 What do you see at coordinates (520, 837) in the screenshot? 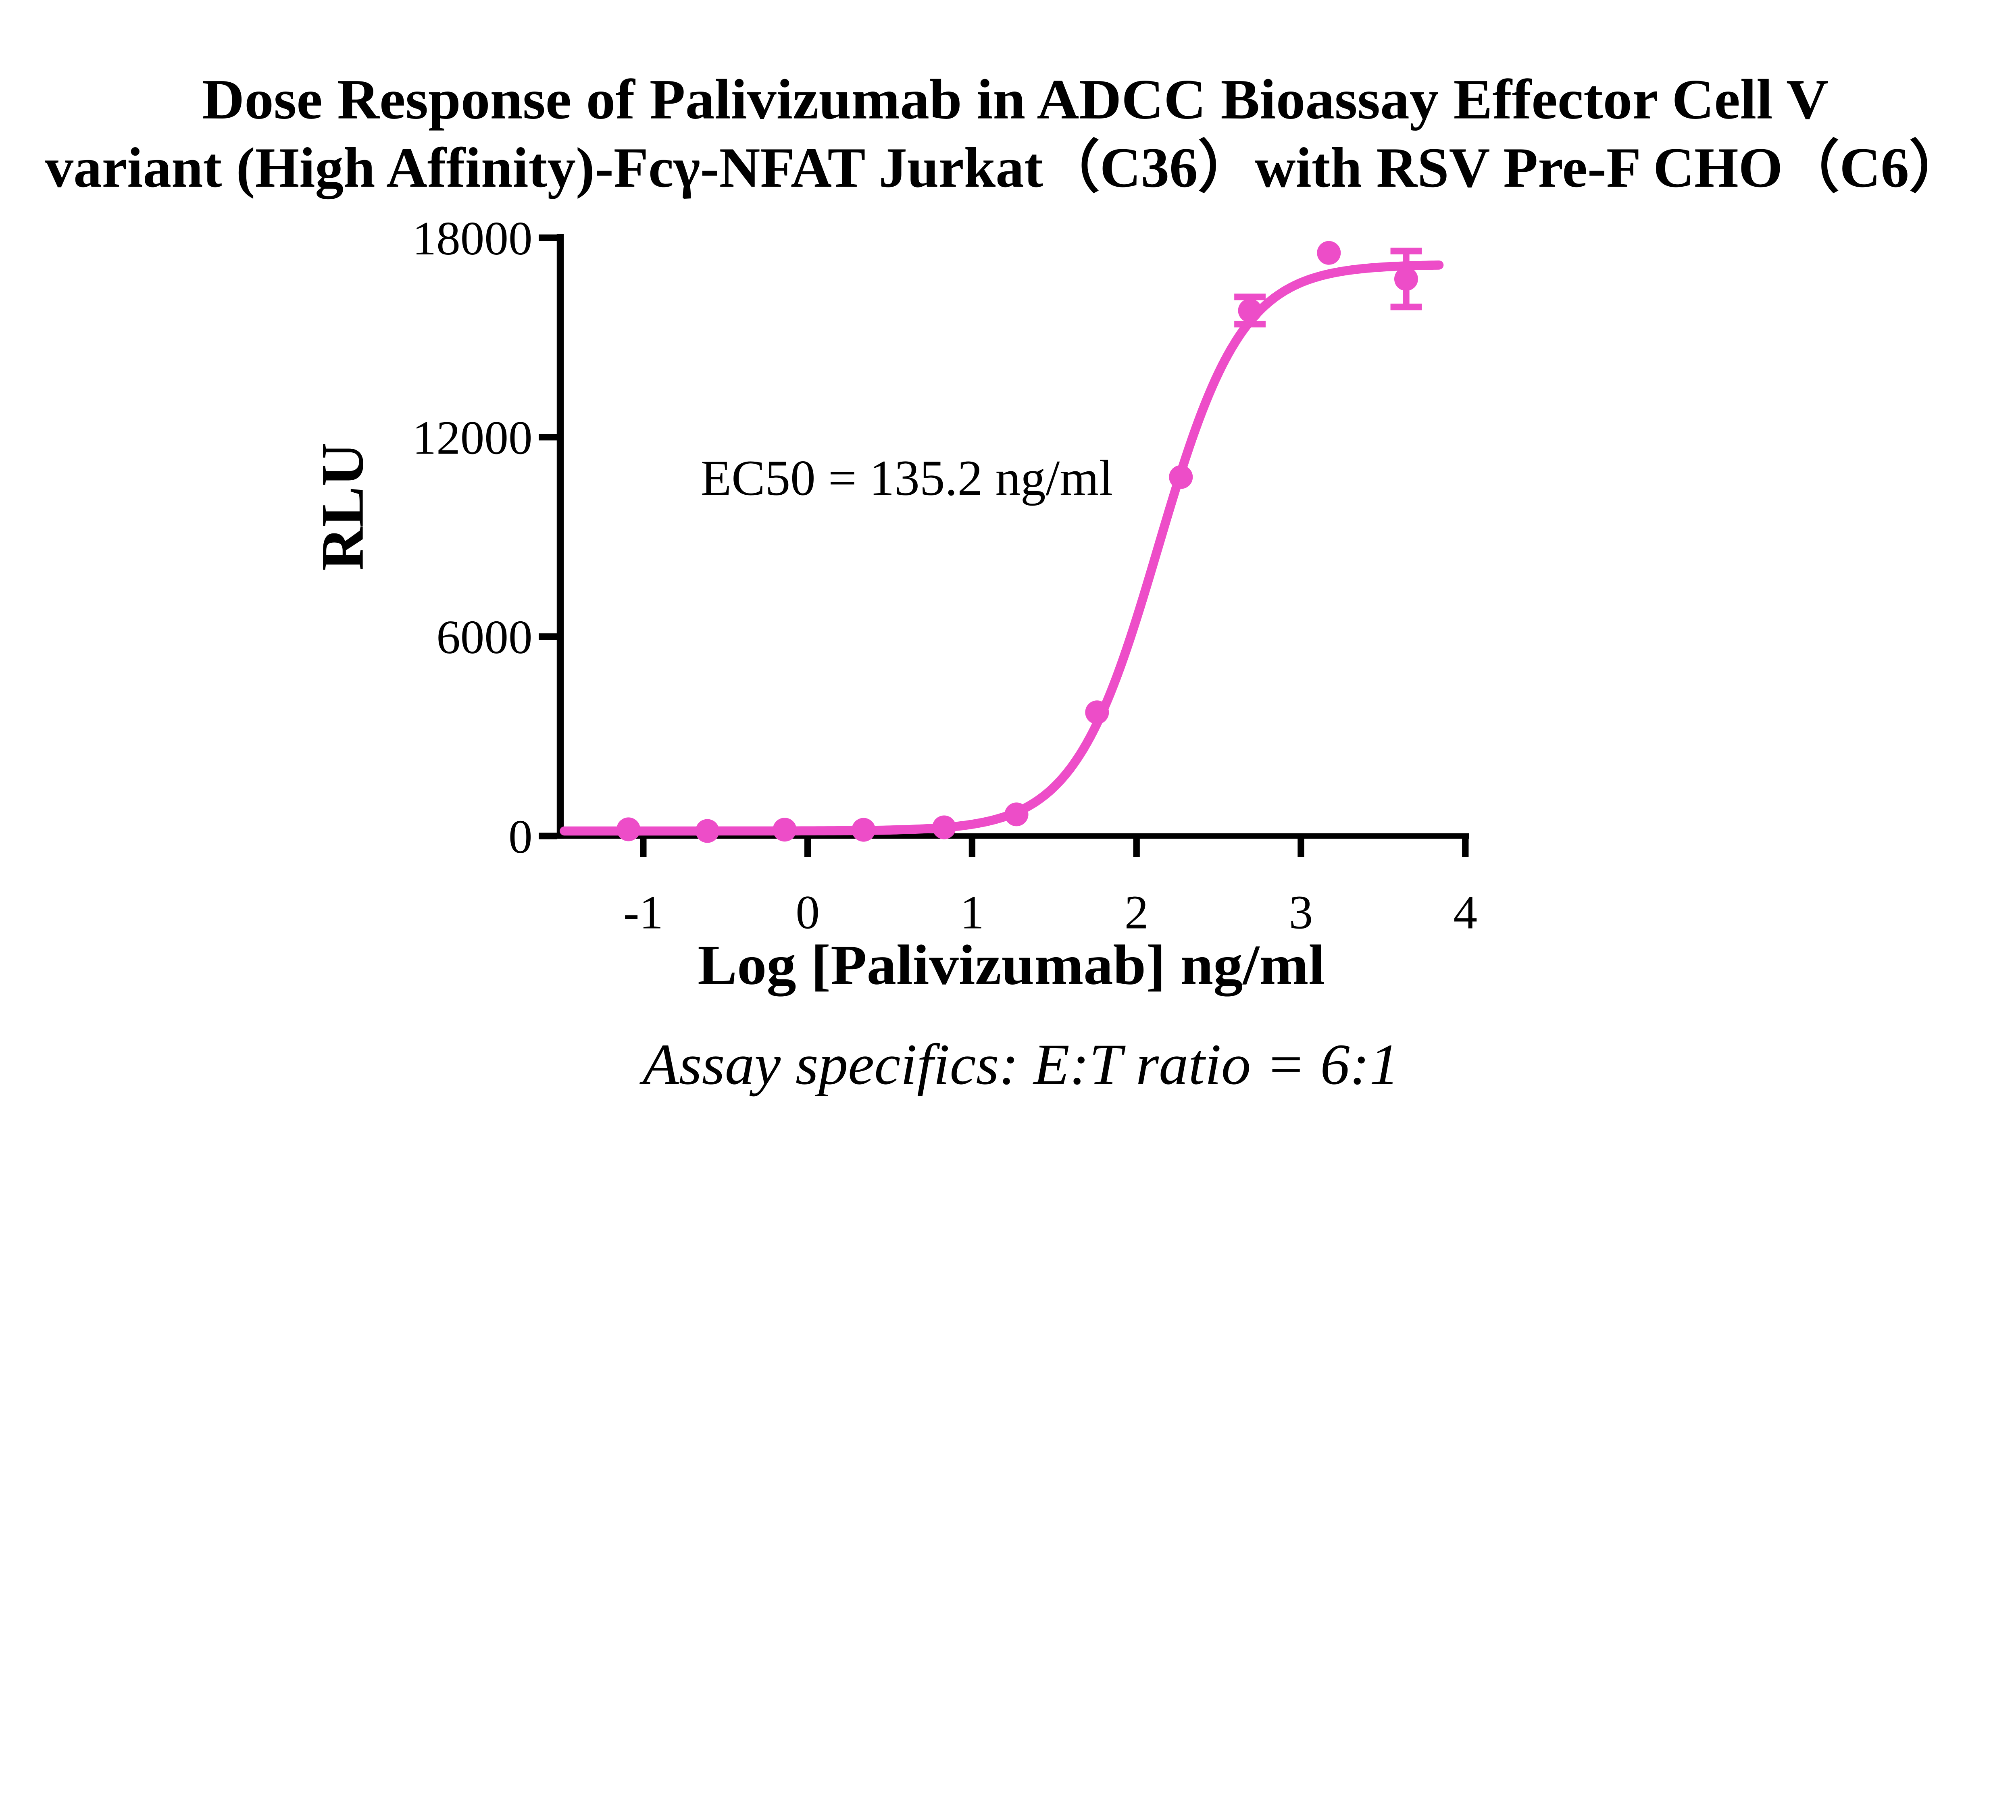
I see `y-tick-label: 0` at bounding box center [520, 837].